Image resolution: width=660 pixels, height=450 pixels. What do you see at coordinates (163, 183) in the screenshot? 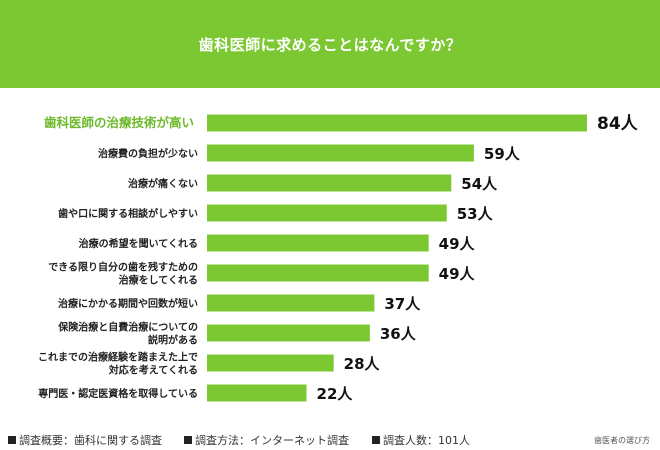
I see `category-label: 治療が痛くない` at bounding box center [163, 183].